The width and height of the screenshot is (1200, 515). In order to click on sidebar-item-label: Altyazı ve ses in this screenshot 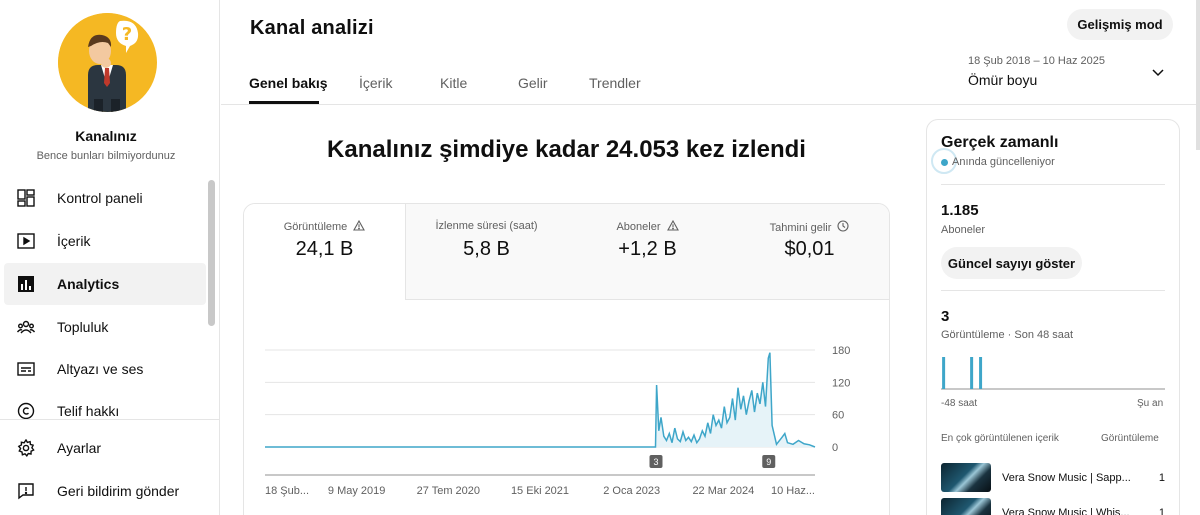, I will do `click(100, 369)`.